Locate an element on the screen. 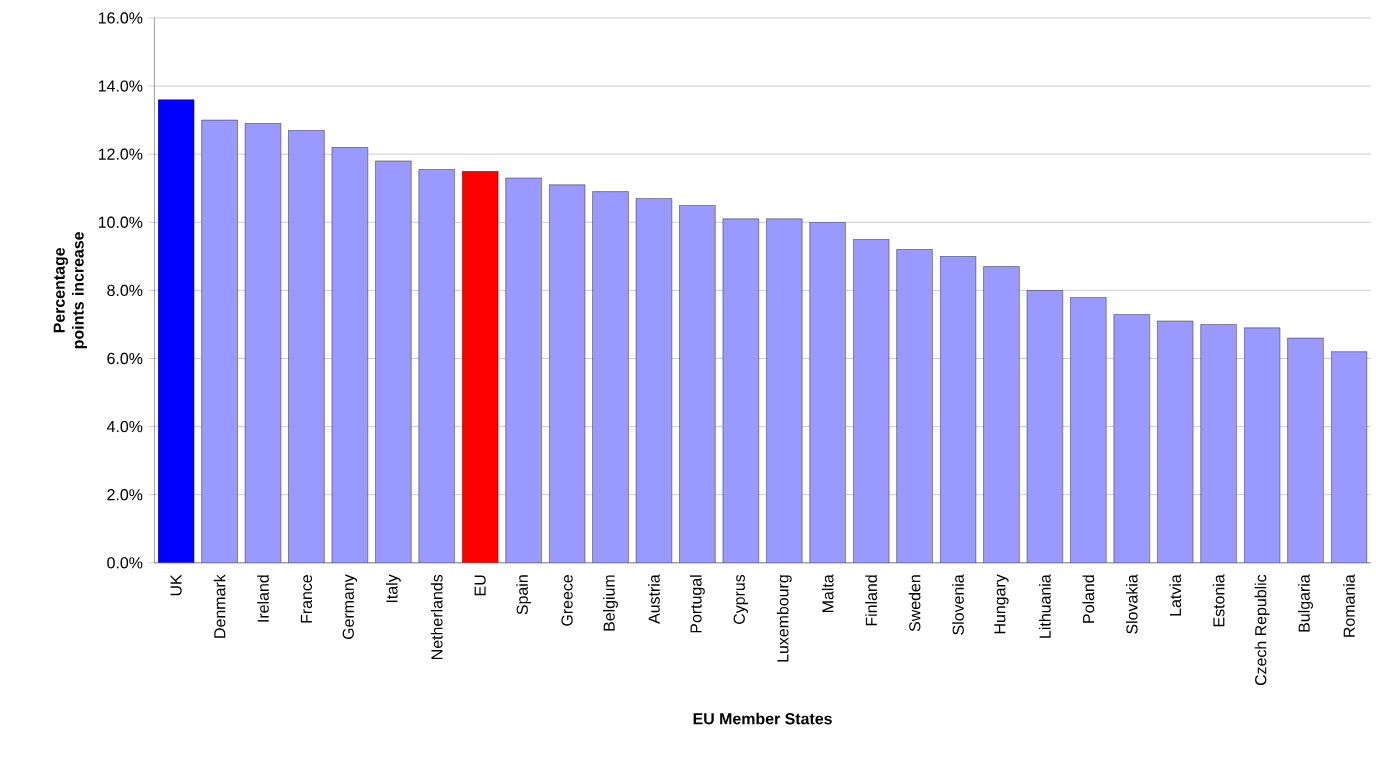 This screenshot has height=763, width=1376. x-axis-title: EU Member States is located at coordinates (762, 718).